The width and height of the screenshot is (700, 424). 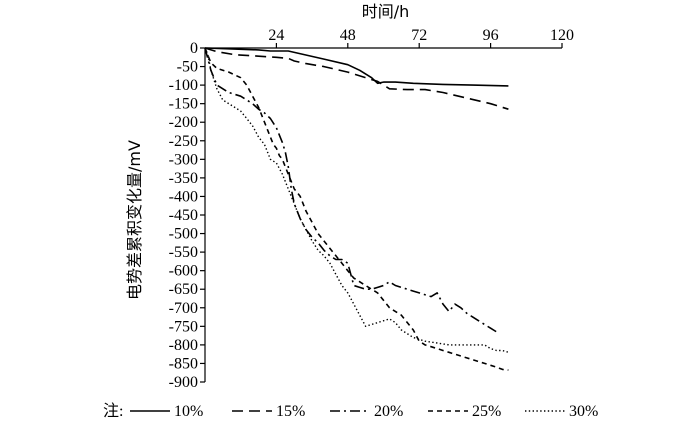 I want to click on y-tick-label: -750, so click(x=183, y=326).